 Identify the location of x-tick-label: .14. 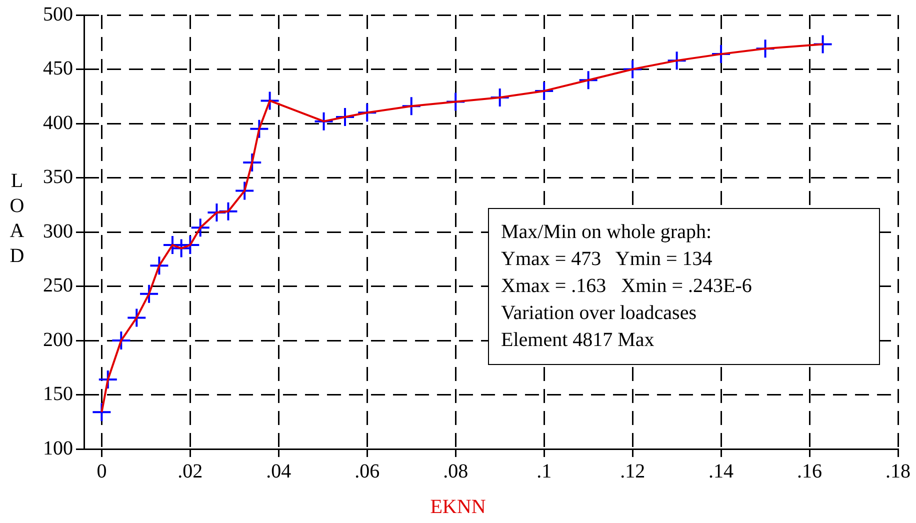
(721, 471).